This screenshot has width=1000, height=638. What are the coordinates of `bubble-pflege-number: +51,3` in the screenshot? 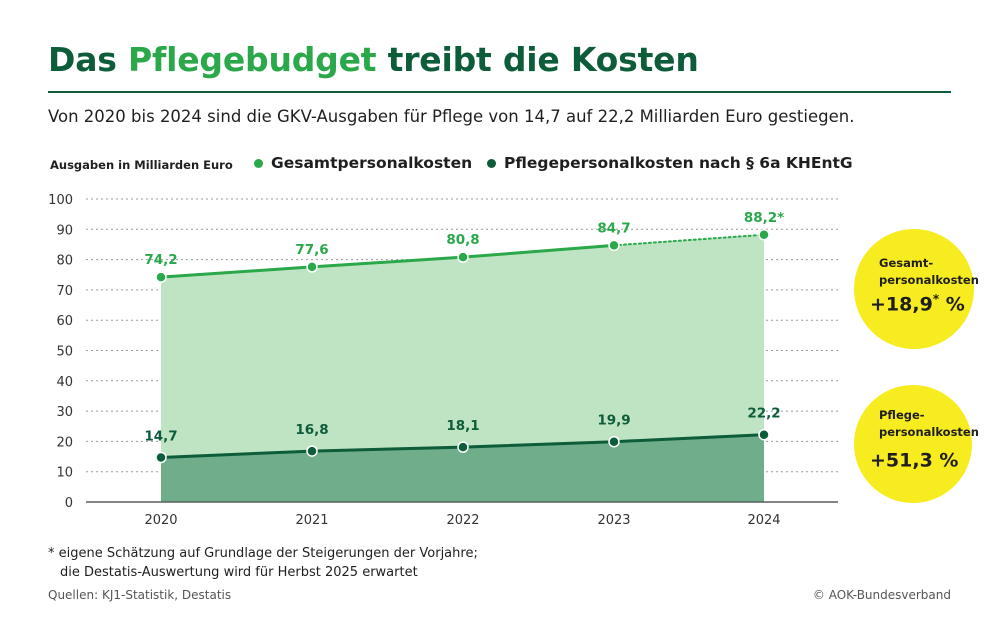 It's located at (901, 460).